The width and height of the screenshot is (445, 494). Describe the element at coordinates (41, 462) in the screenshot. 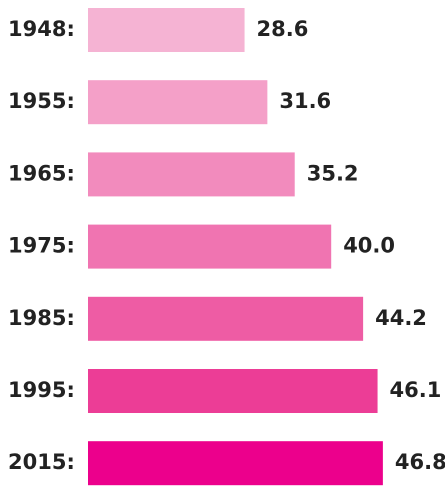

I see `category-label: 2015:` at that location.